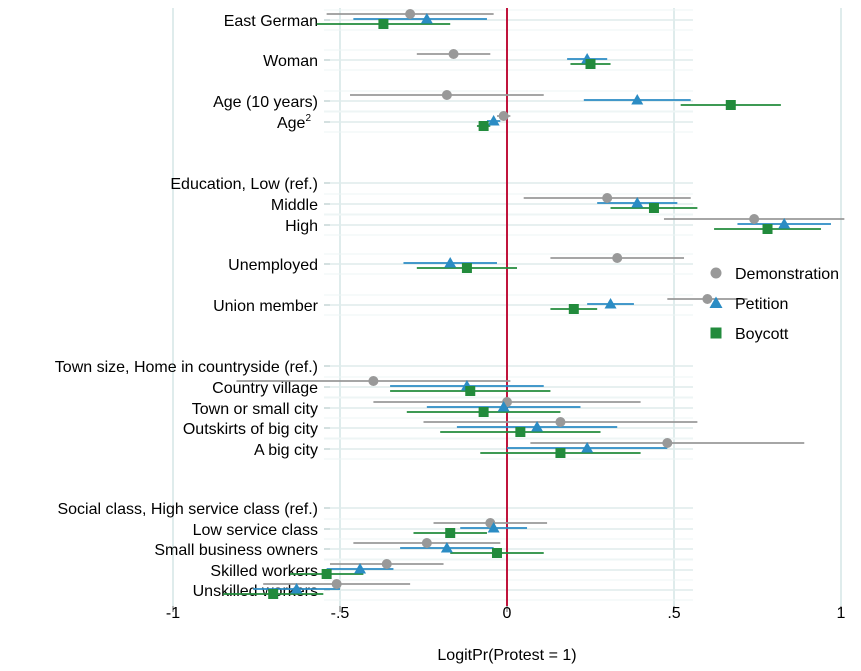 The image size is (861, 671). I want to click on point-age-10-years-demonstration, so click(446, 95).